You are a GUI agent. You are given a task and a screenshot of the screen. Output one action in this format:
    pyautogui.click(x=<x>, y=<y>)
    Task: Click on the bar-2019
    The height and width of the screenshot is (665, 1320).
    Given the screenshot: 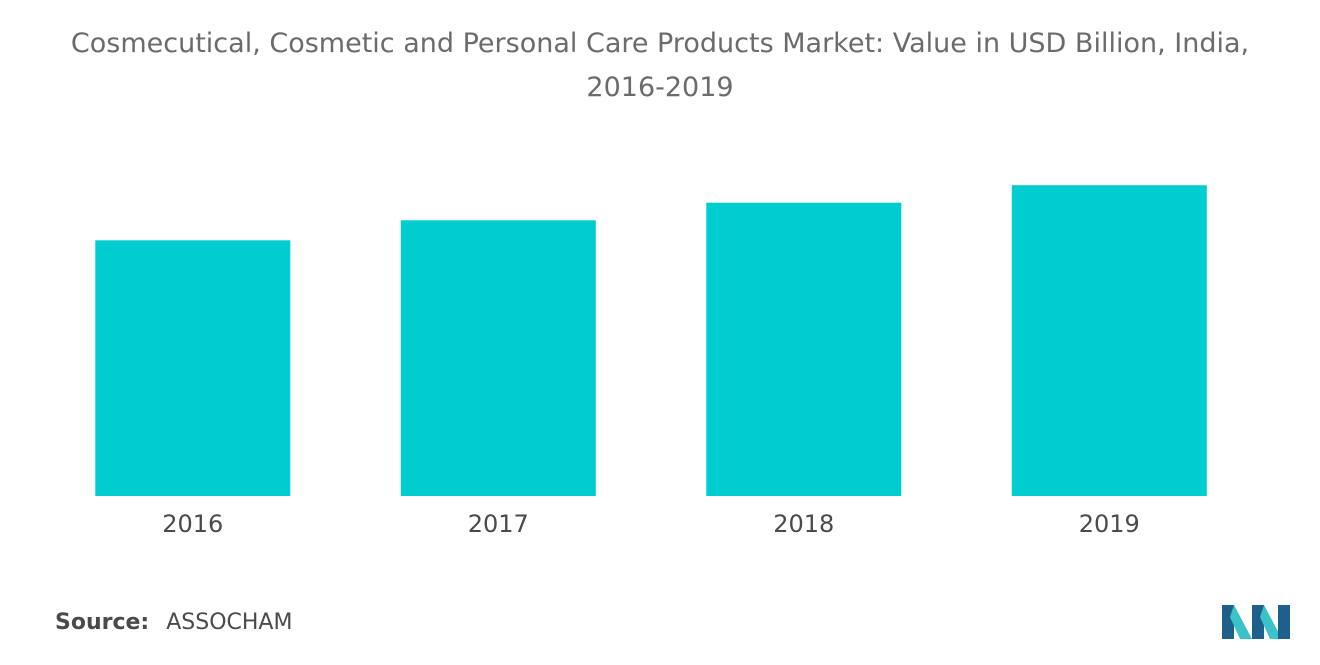 What is the action you would take?
    pyautogui.click(x=1109, y=340)
    